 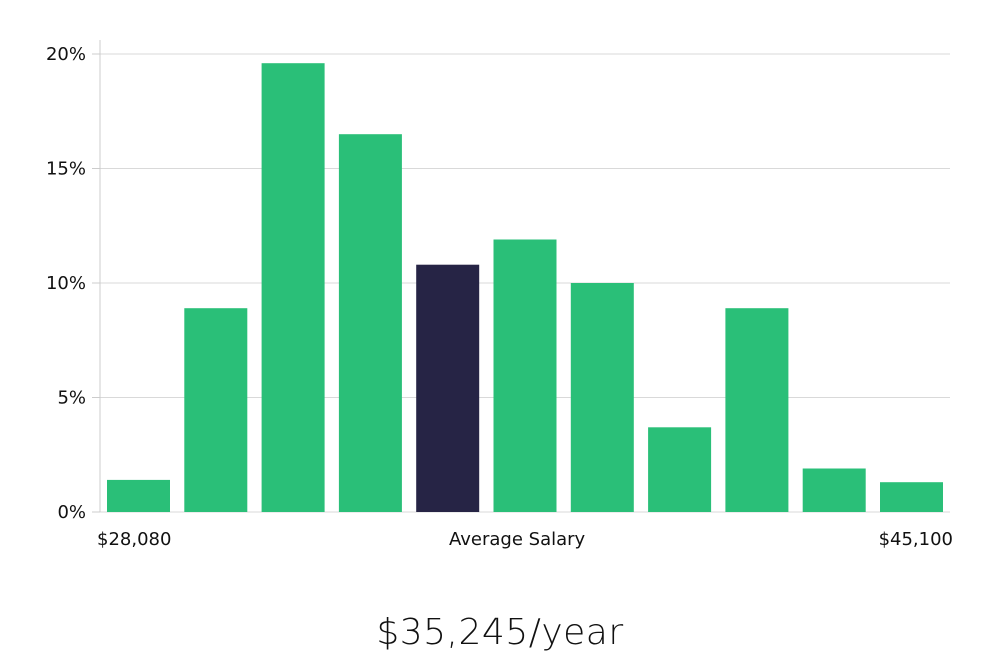 I want to click on y-tick-label: 10%, so click(x=66, y=283).